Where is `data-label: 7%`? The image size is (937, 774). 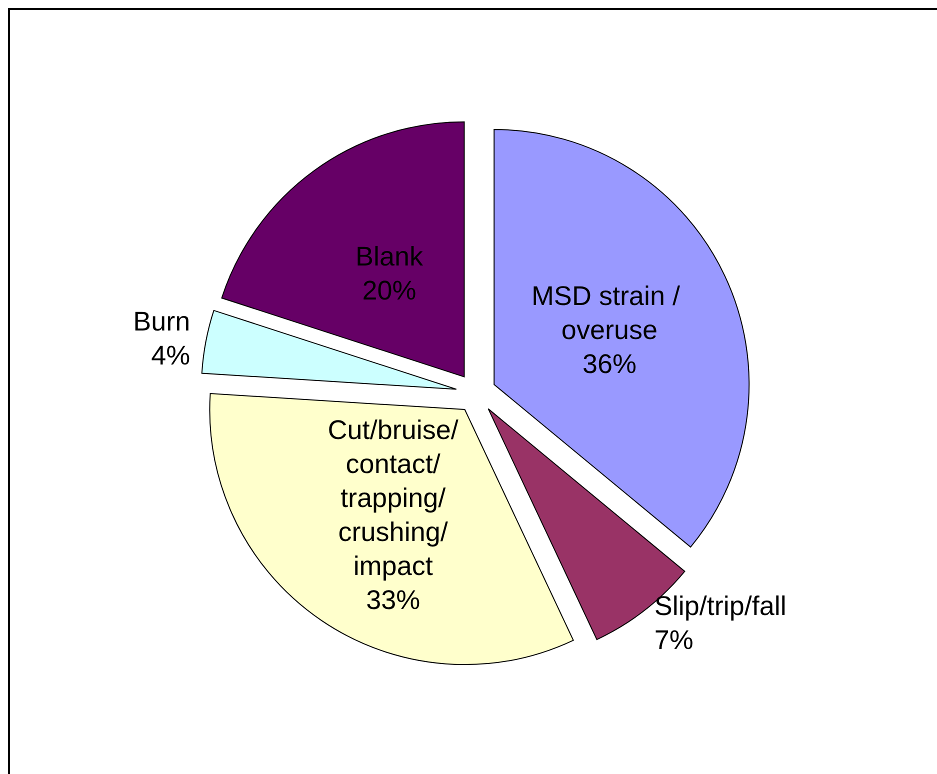
data-label: 7% is located at coordinates (674, 639).